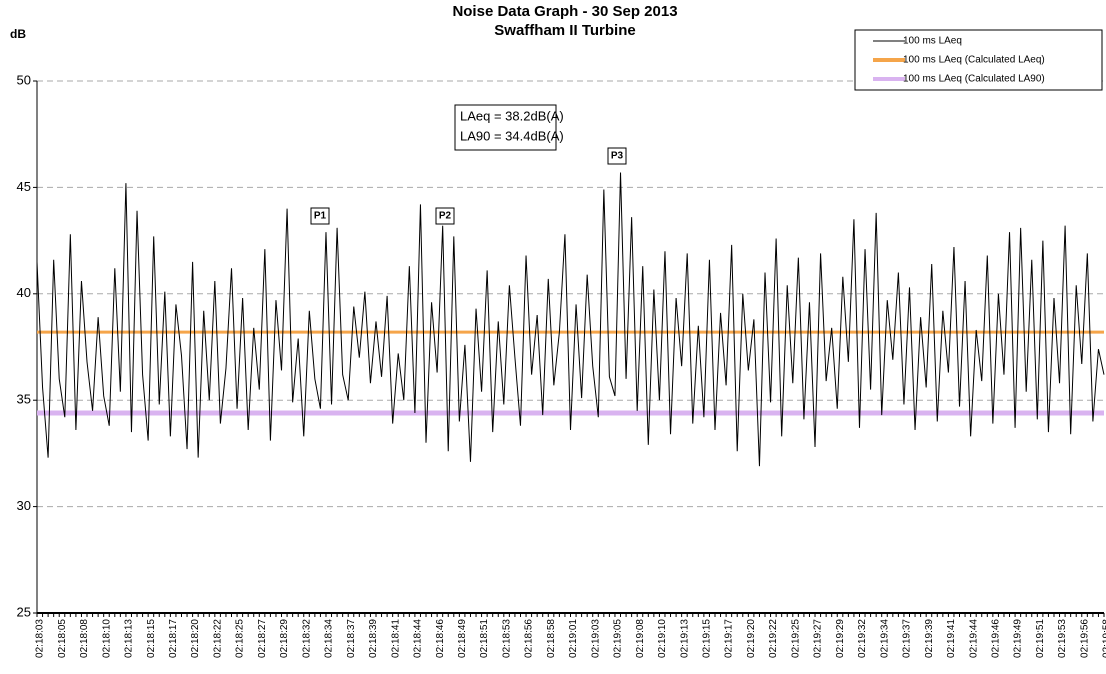 This screenshot has height=674, width=1106. What do you see at coordinates (24, 292) in the screenshot?
I see `y-tick-label: 40` at bounding box center [24, 292].